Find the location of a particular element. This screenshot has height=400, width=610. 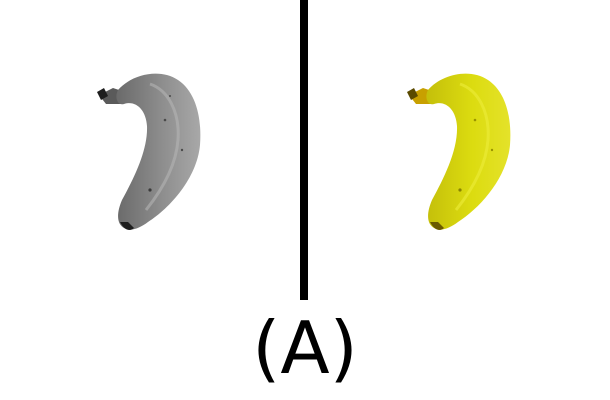

figure-caption: (A) is located at coordinates (305, 348).